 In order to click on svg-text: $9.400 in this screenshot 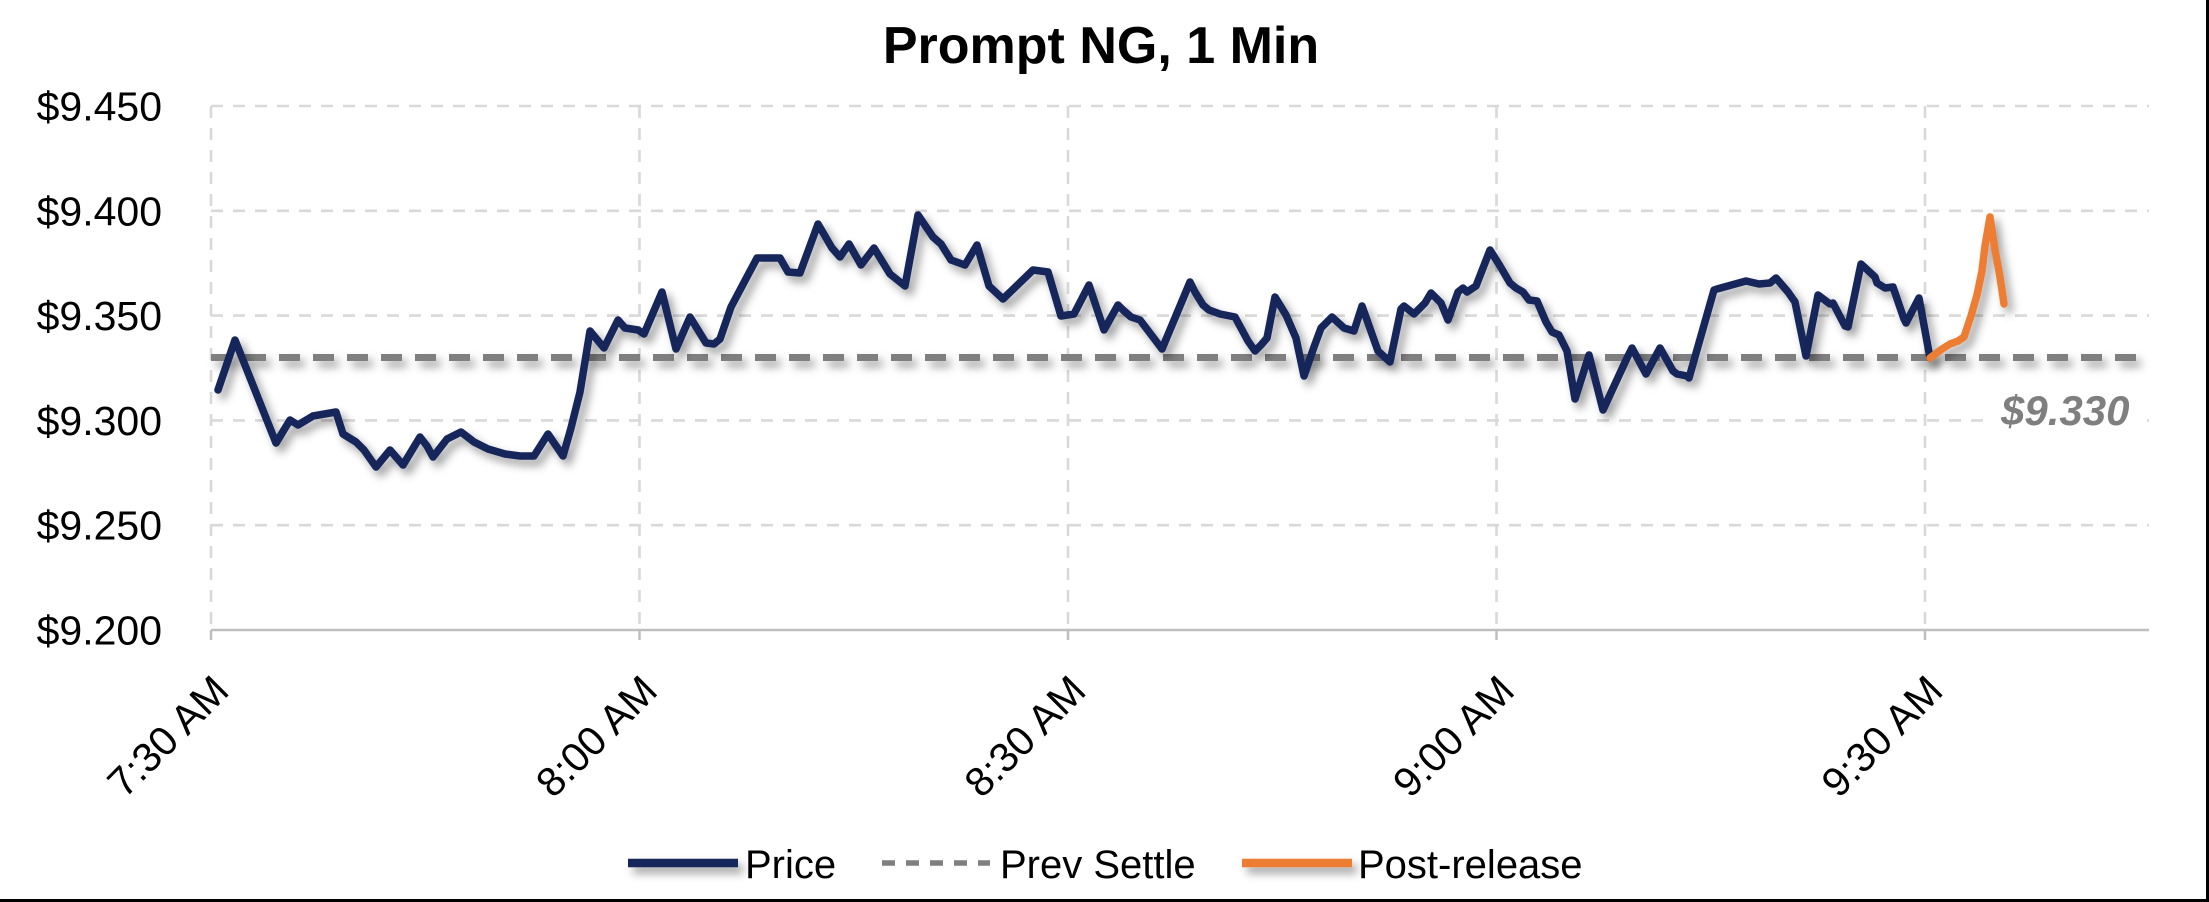, I will do `click(99, 211)`.